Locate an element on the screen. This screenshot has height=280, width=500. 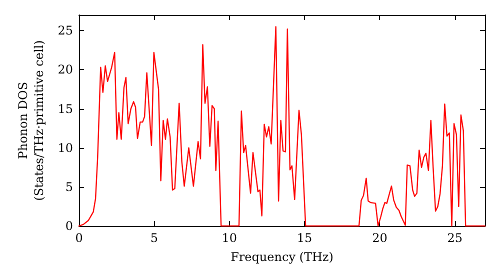
x-tick-label: 25 is located at coordinates (455, 238).